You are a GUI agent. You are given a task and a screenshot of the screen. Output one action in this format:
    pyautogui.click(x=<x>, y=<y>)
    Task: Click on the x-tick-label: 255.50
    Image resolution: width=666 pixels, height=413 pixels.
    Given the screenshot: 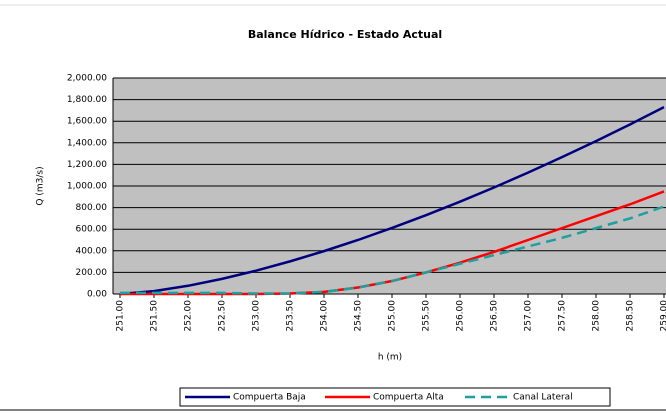 What is the action you would take?
    pyautogui.click(x=427, y=316)
    